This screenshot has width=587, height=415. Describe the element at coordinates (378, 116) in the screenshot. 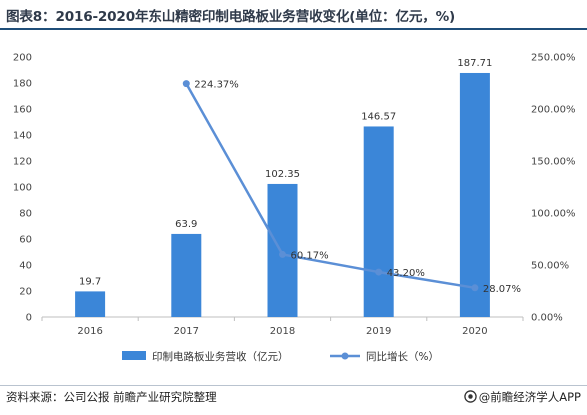

I see `bar-value-label: 146.57` at that location.